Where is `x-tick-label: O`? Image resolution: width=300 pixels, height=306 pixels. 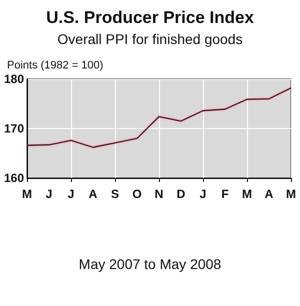
x-tick-label: O is located at coordinates (137, 194).